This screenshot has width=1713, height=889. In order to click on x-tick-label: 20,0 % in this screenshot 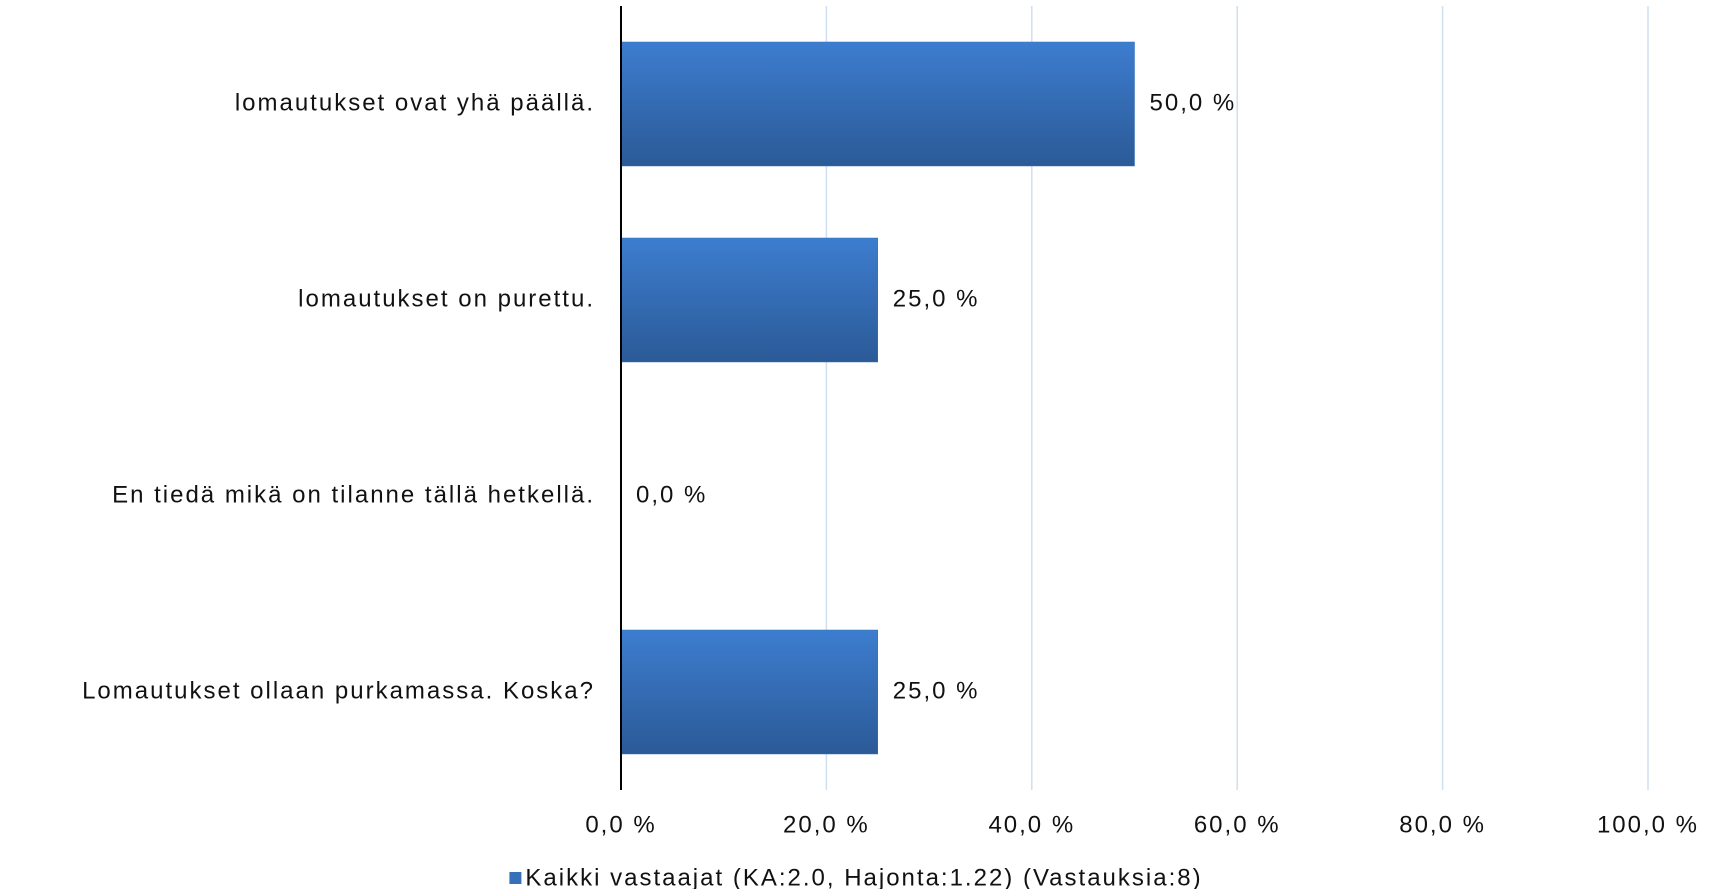, I will do `click(826, 824)`.